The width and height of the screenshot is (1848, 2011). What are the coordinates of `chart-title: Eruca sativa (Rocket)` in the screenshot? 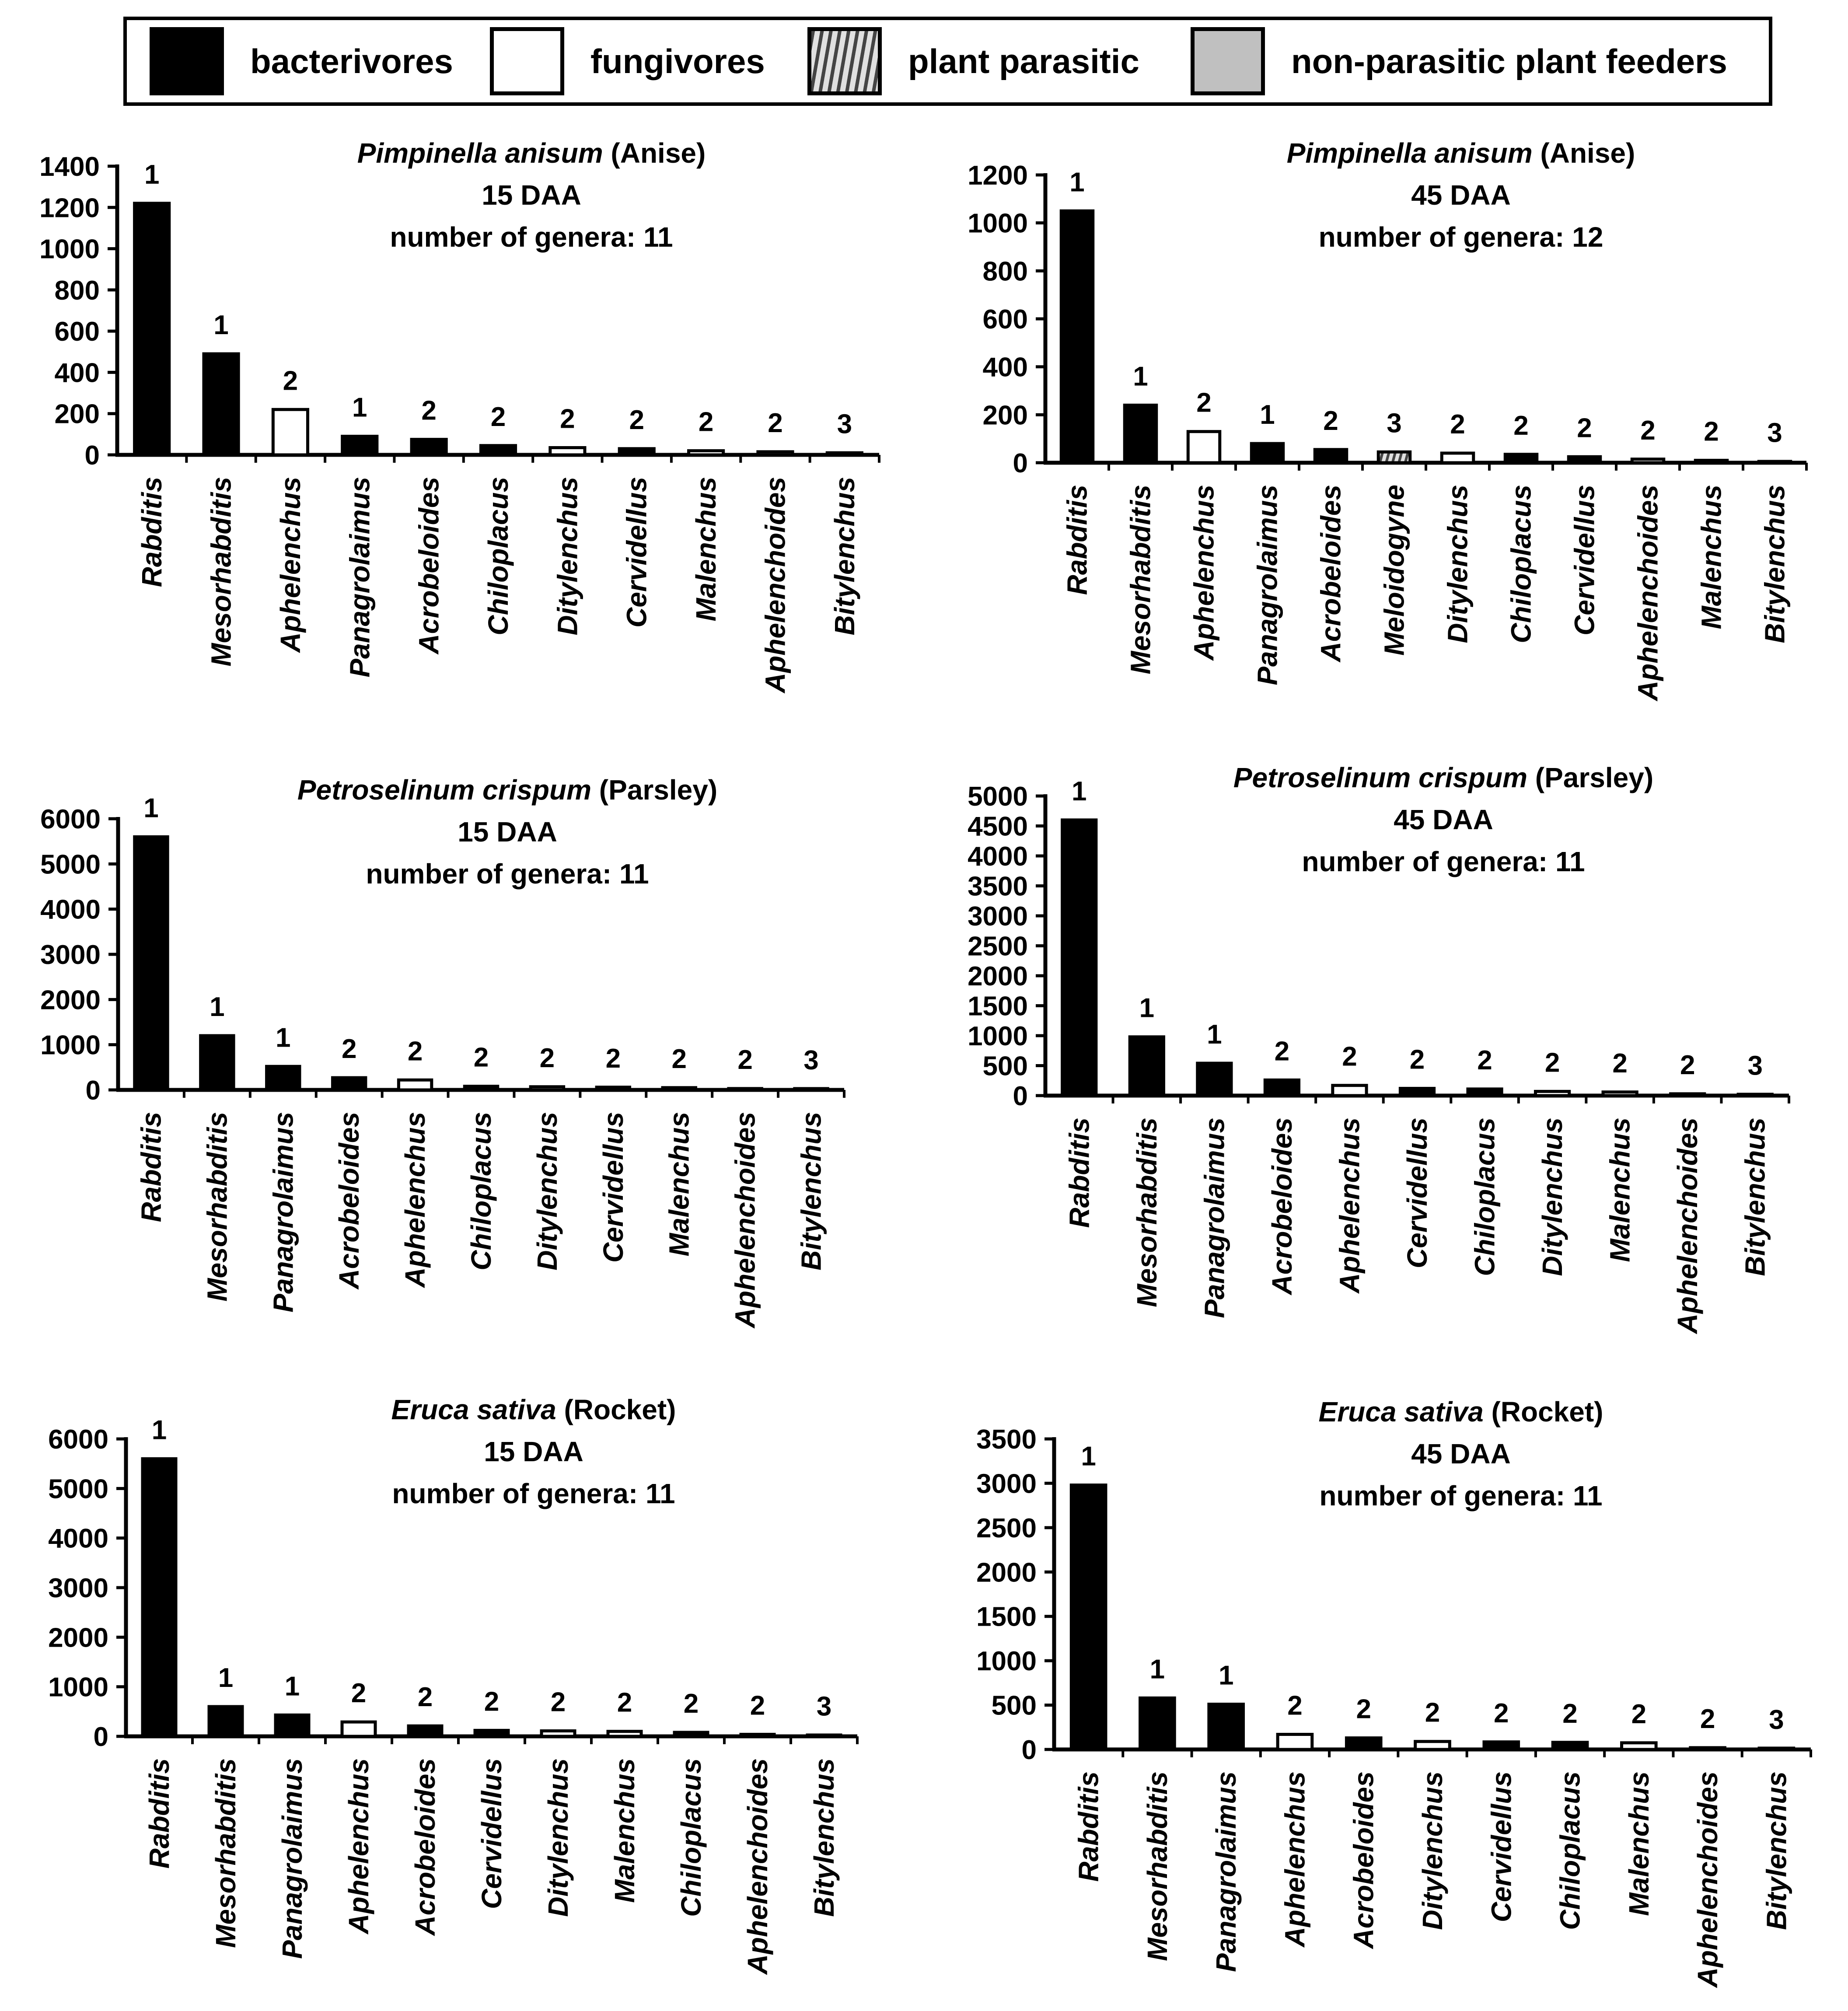 It's located at (1461, 1412).